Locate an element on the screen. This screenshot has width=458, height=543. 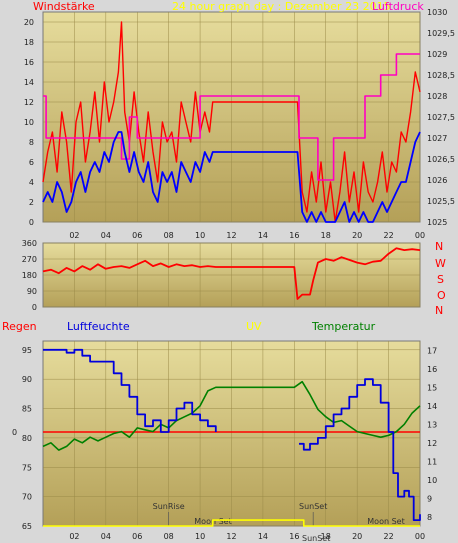
wind-y-tick-18: 18 is located at coordinates (29, 42).